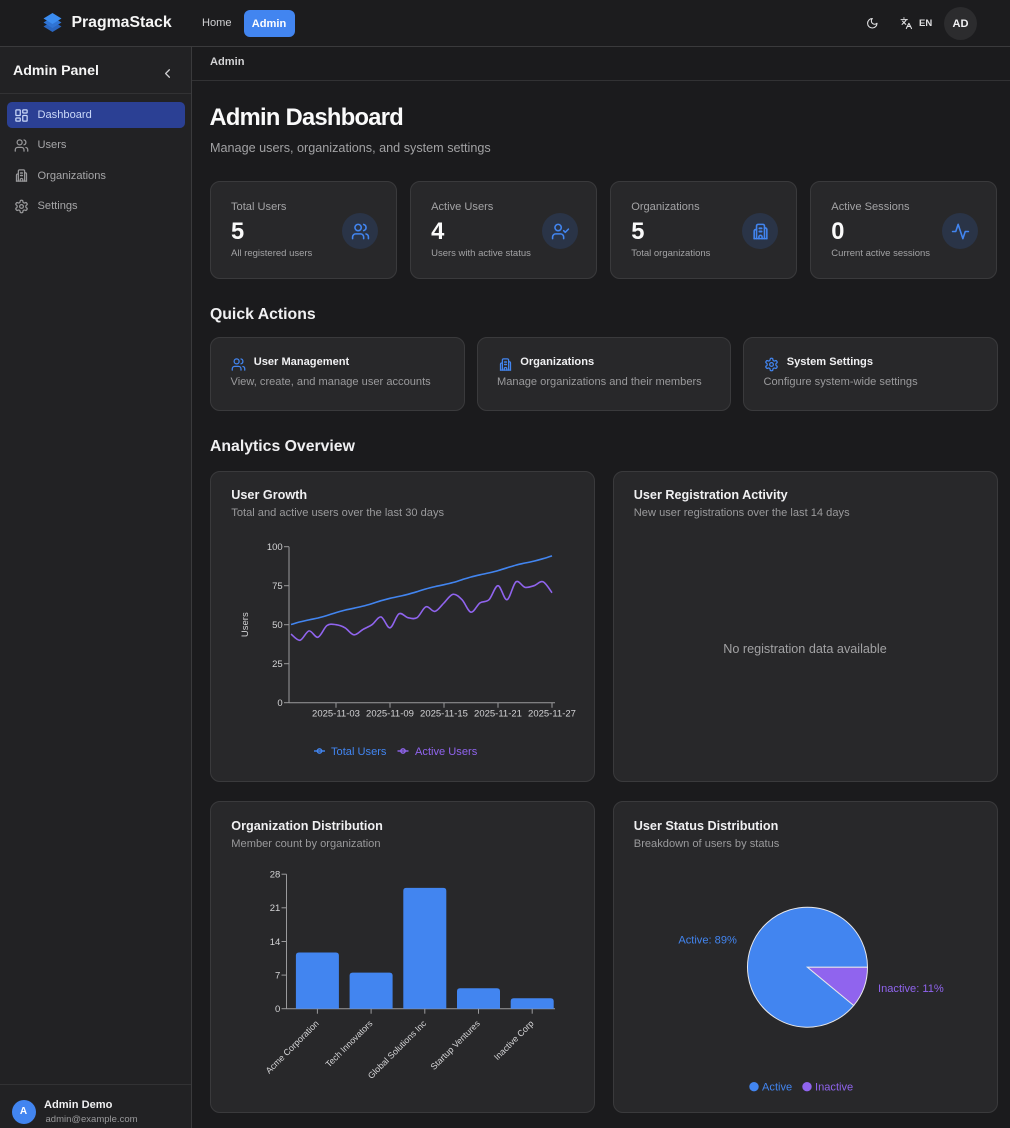  Describe the element at coordinates (277, 625) in the screenshot. I see `svg-text: 50` at that location.